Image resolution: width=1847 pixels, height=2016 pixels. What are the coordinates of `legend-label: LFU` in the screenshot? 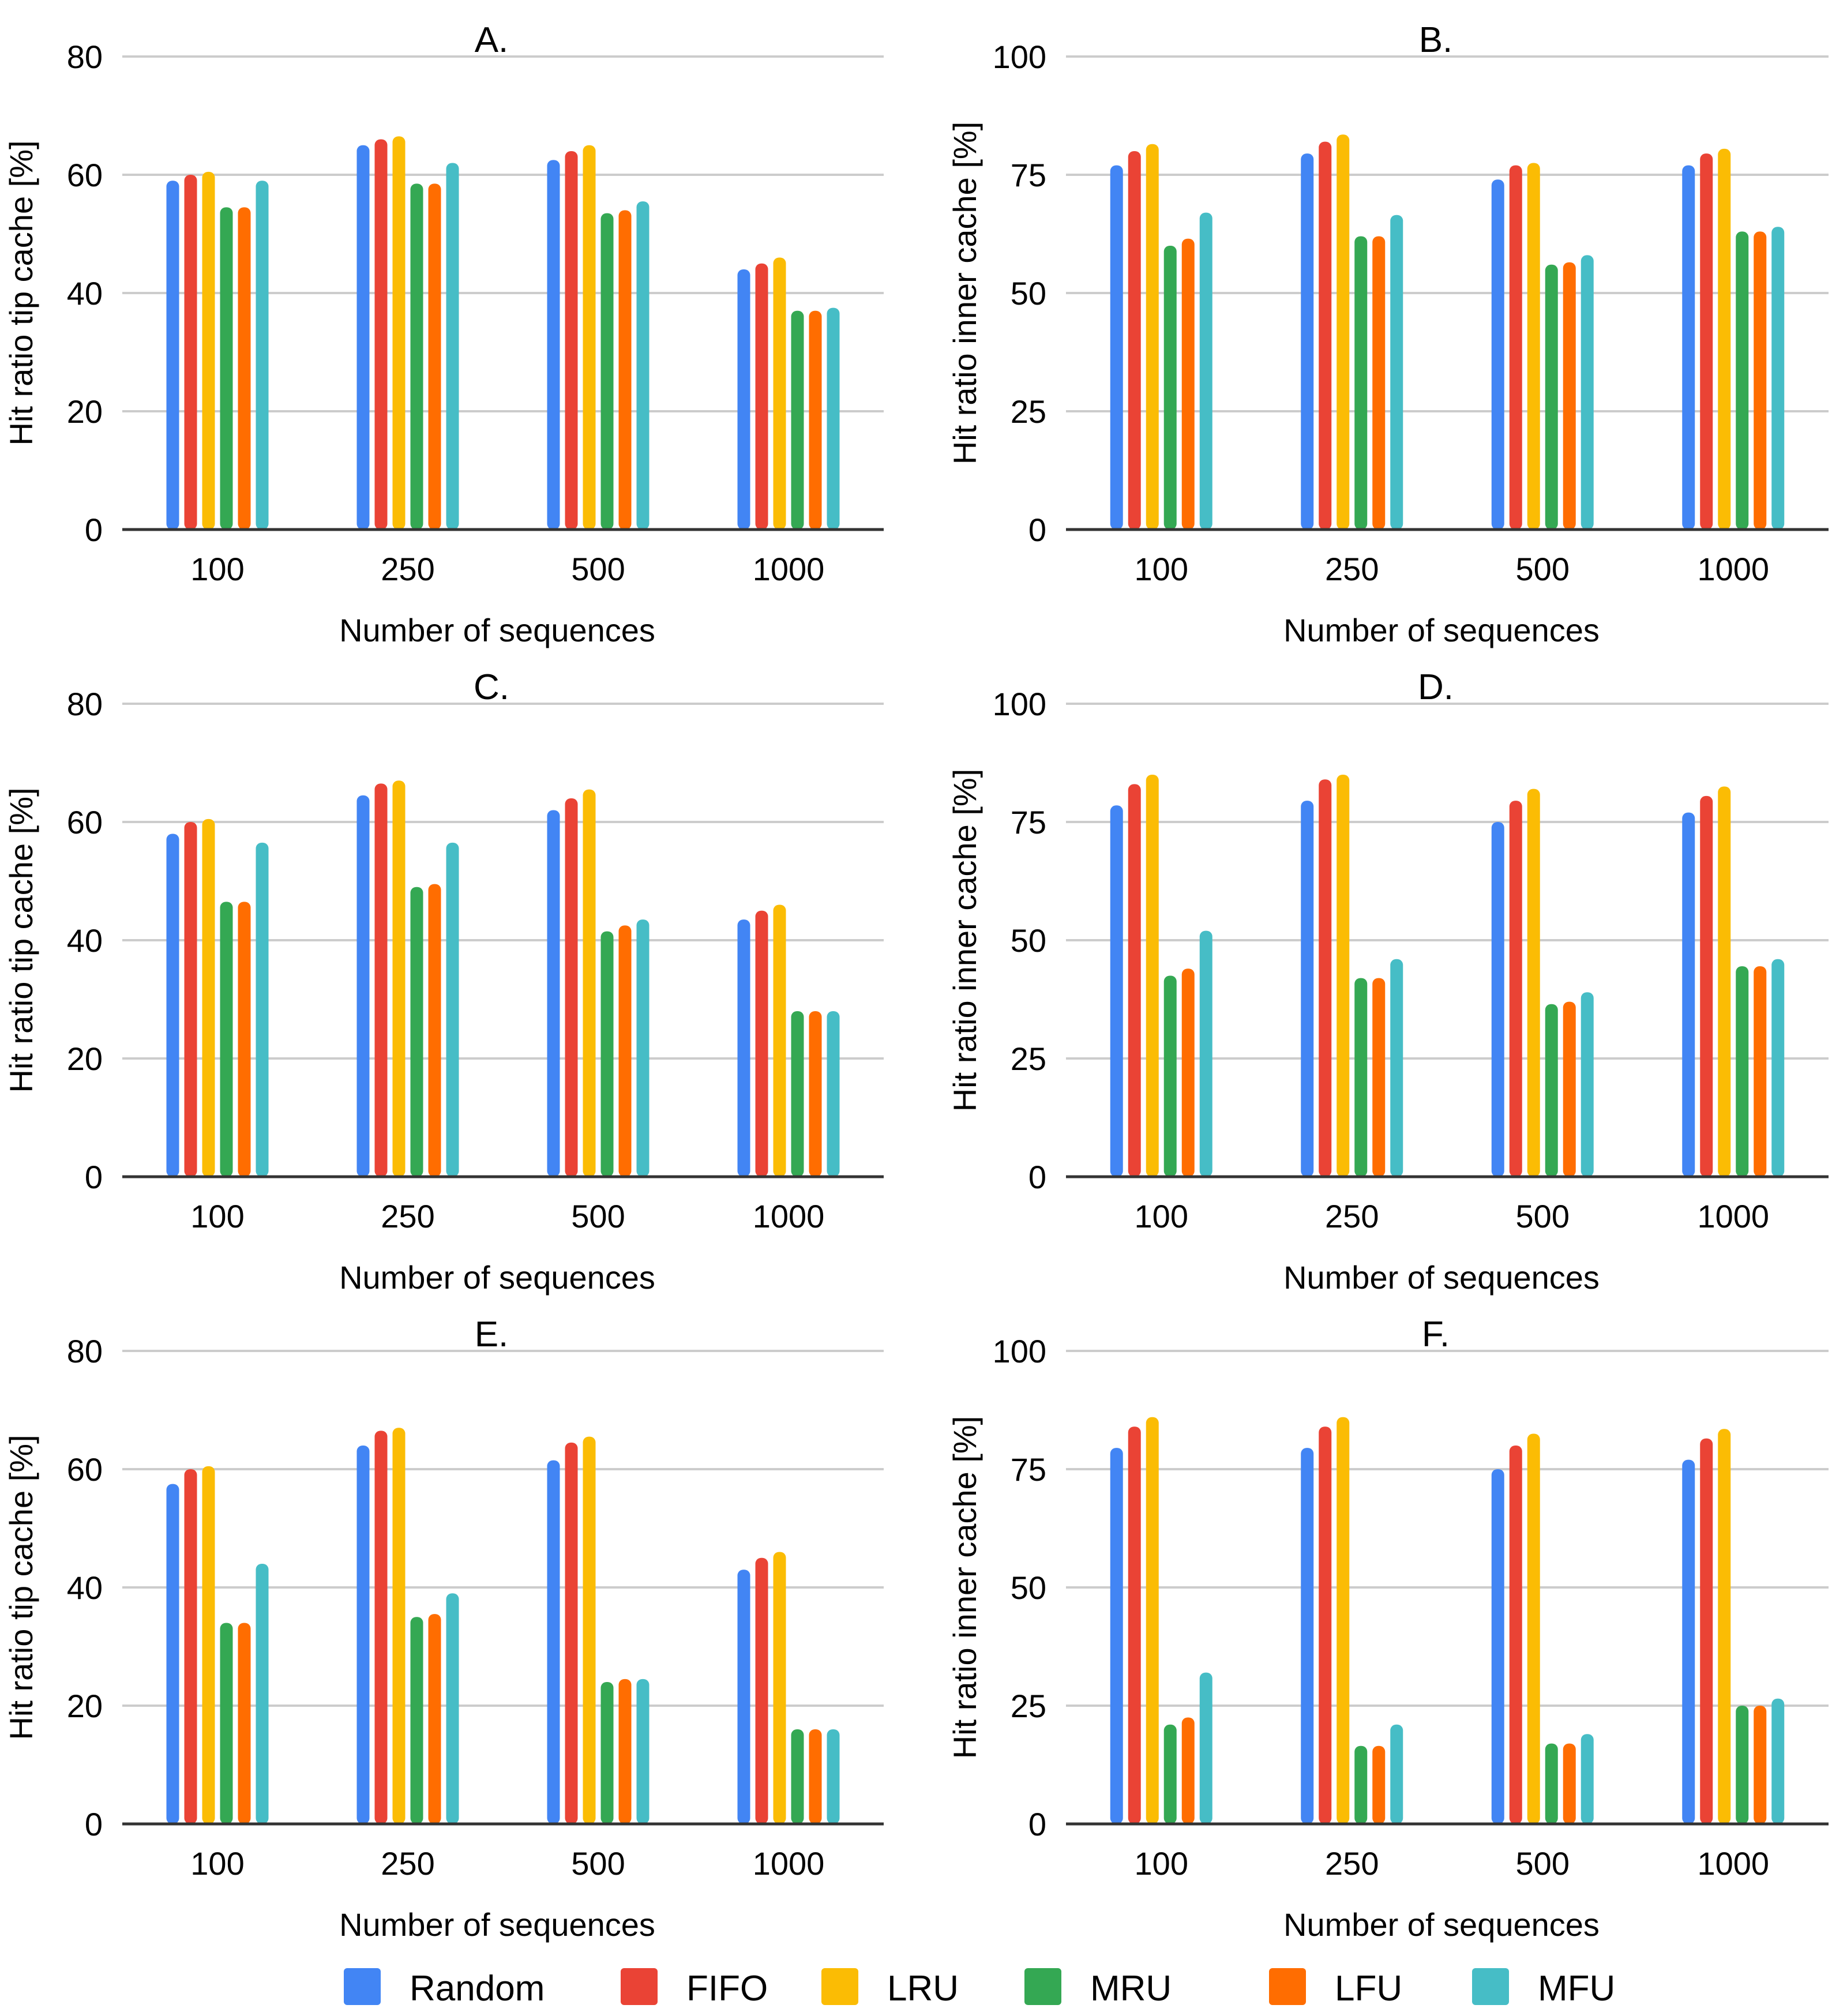 It's located at (1368, 1989).